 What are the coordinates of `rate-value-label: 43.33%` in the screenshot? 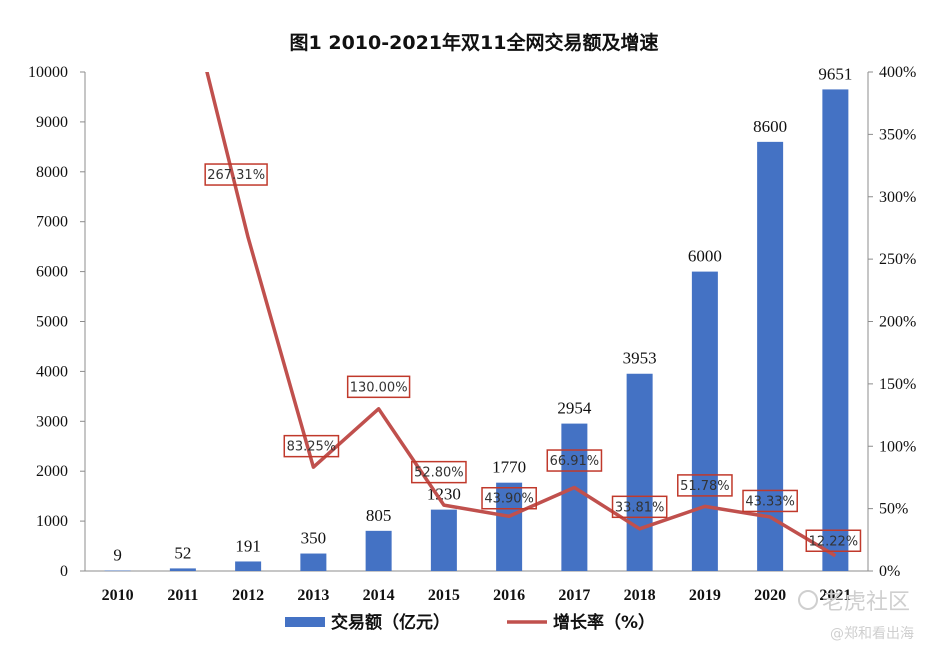 It's located at (770, 501).